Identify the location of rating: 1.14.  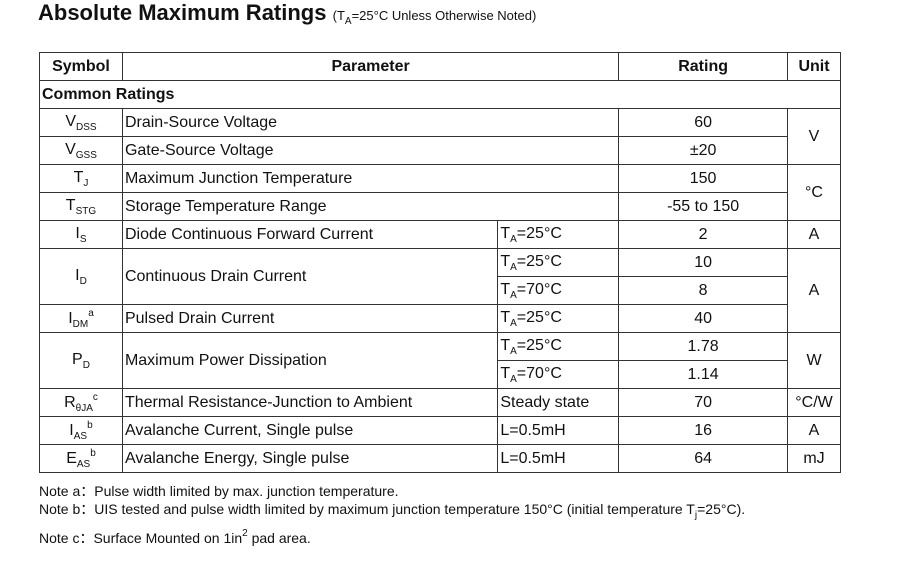
(703, 374).